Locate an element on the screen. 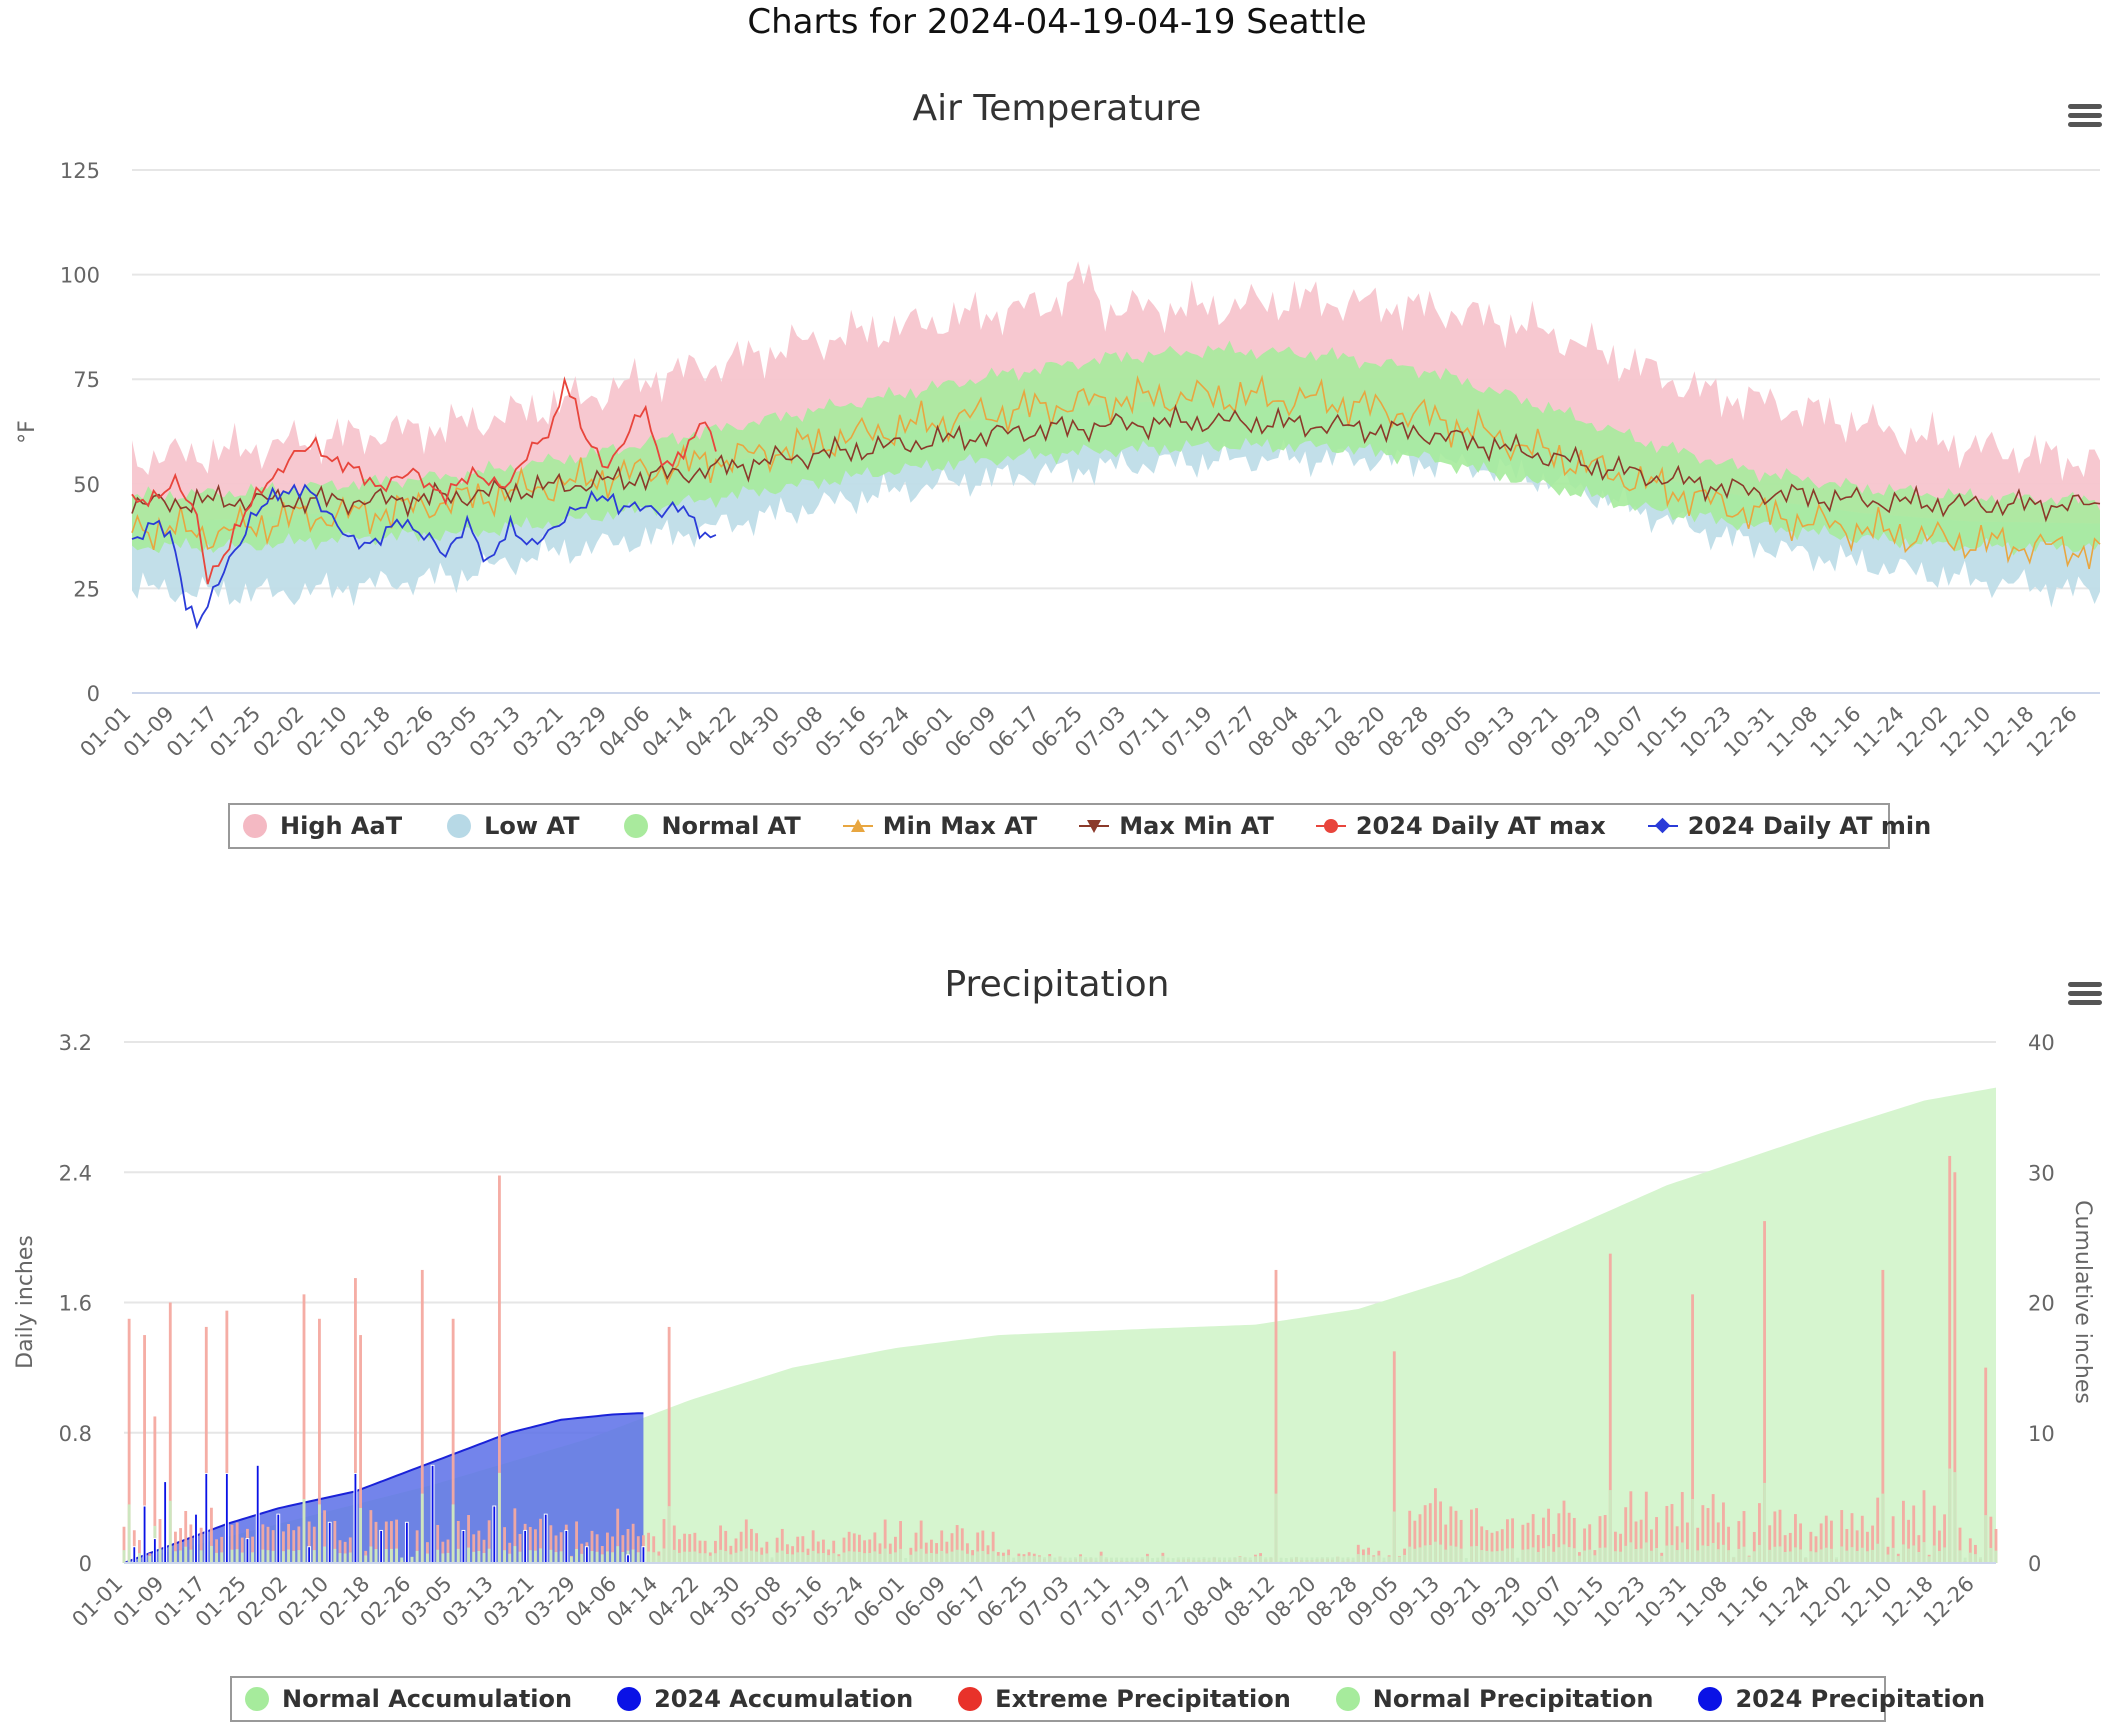 The height and width of the screenshot is (1734, 2114). legend-item-min-max-at: Min Max AT is located at coordinates (939, 826).